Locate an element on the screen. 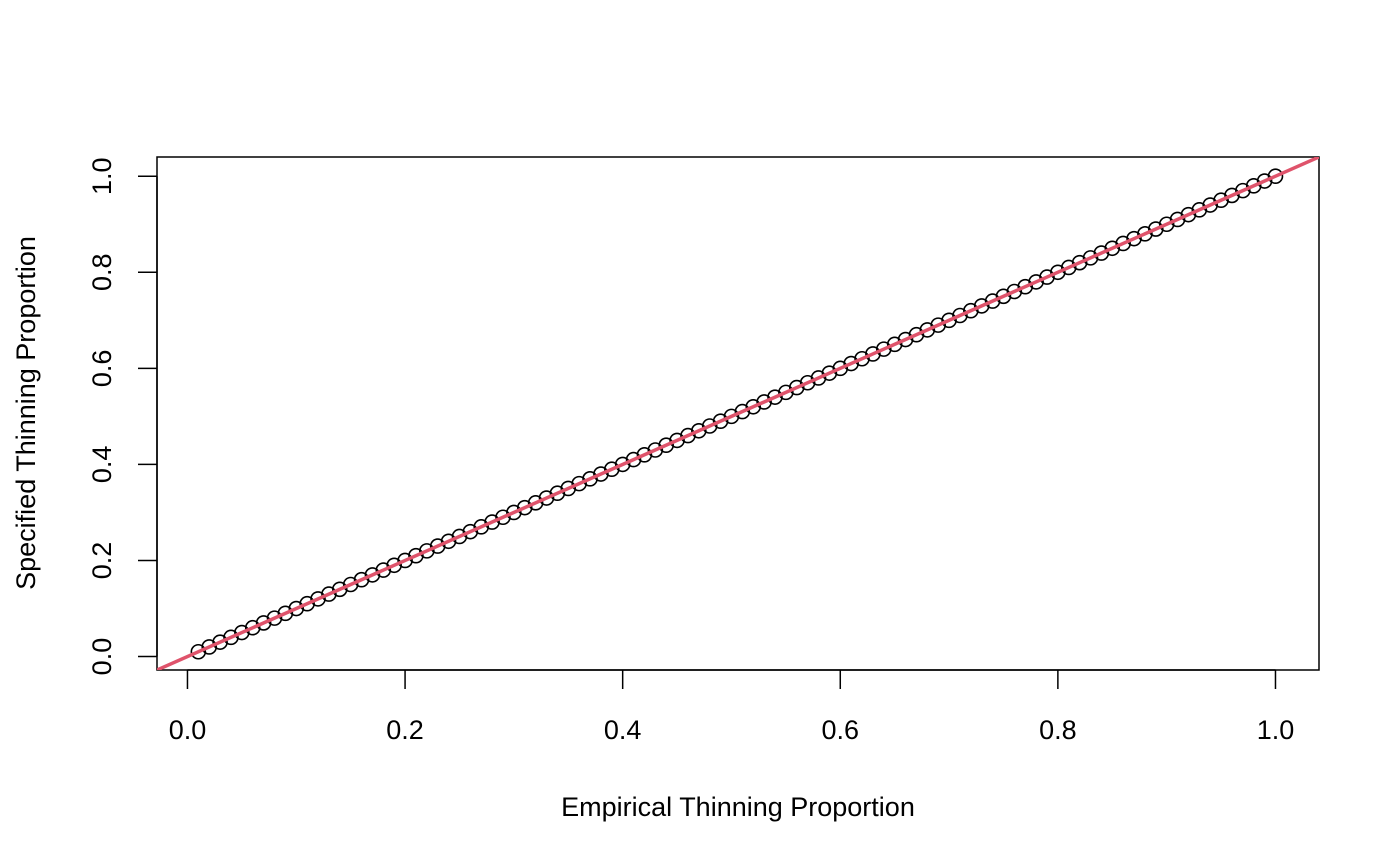 The width and height of the screenshot is (1400, 866). x-axis: 0.0 0.2 0.4 0.6 0.8 1.0 is located at coordinates (732, 707).